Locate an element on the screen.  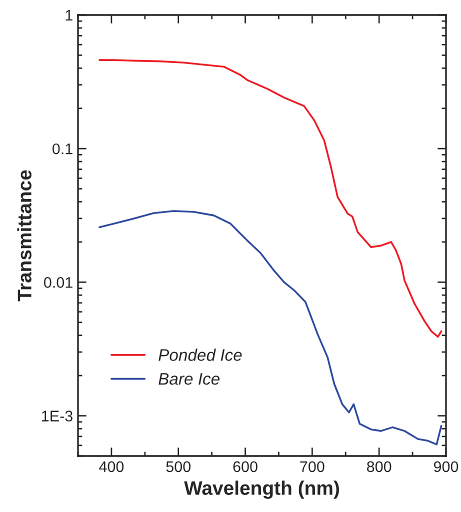
x-axis-title: Wavelength (nm) is located at coordinates (261, 489).